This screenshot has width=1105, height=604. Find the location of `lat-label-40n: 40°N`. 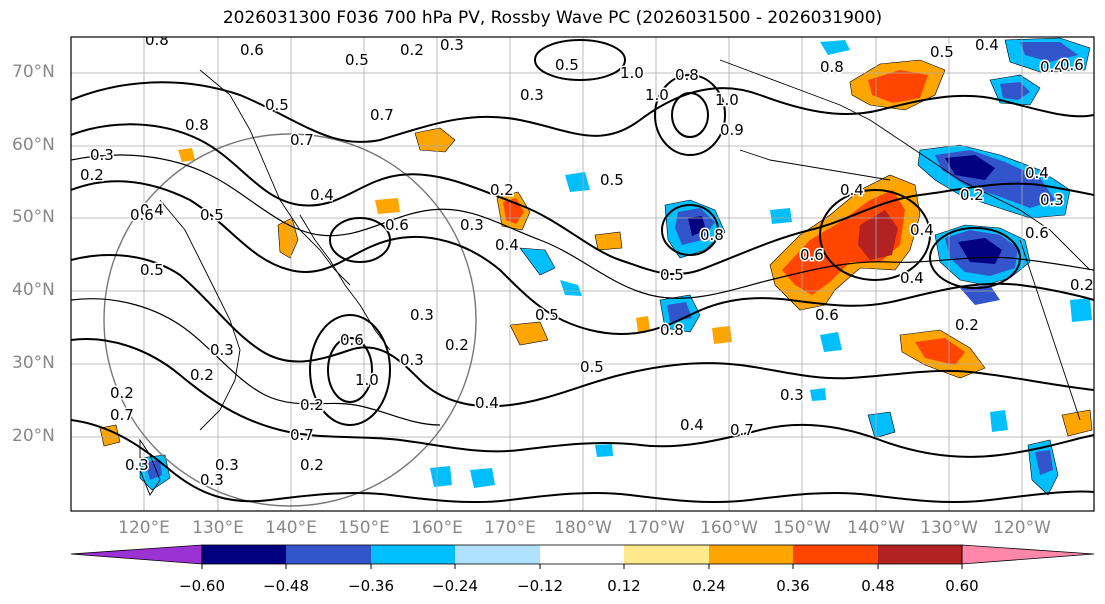

lat-label-40n: 40°N is located at coordinates (33, 290).